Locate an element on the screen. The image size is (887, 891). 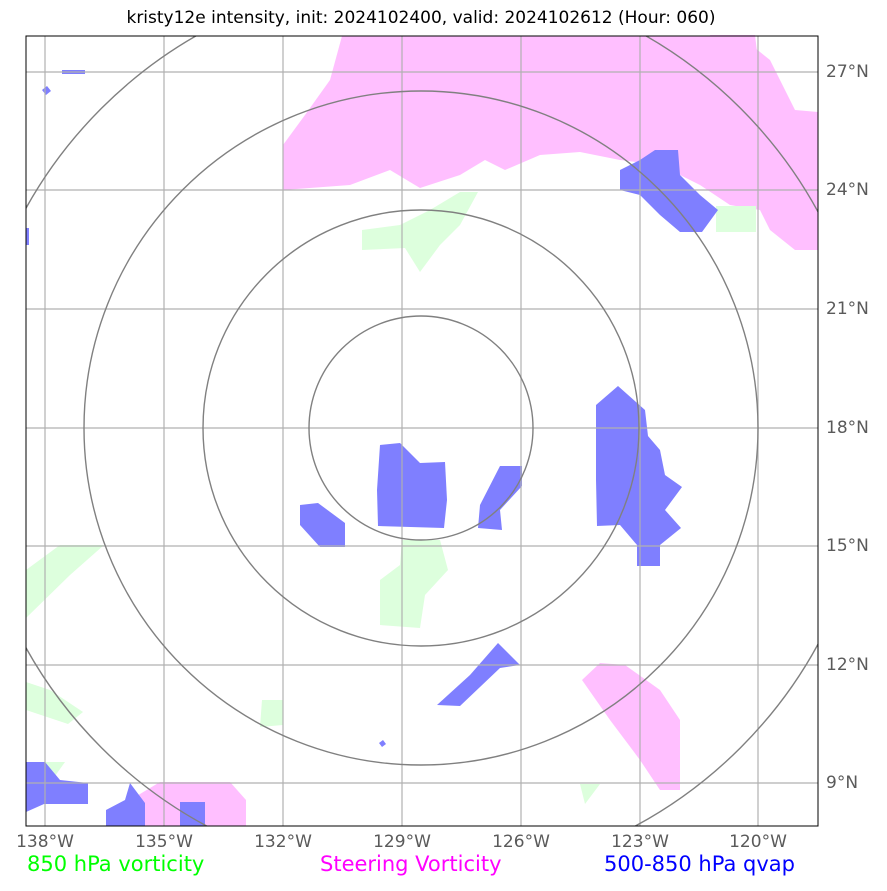
qvap-region-center is located at coordinates (412, 485).